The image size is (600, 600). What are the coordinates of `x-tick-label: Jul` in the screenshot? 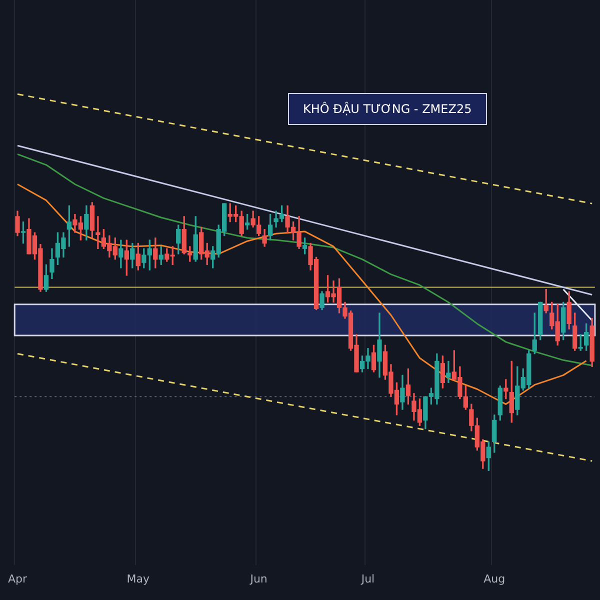 It's located at (367, 579).